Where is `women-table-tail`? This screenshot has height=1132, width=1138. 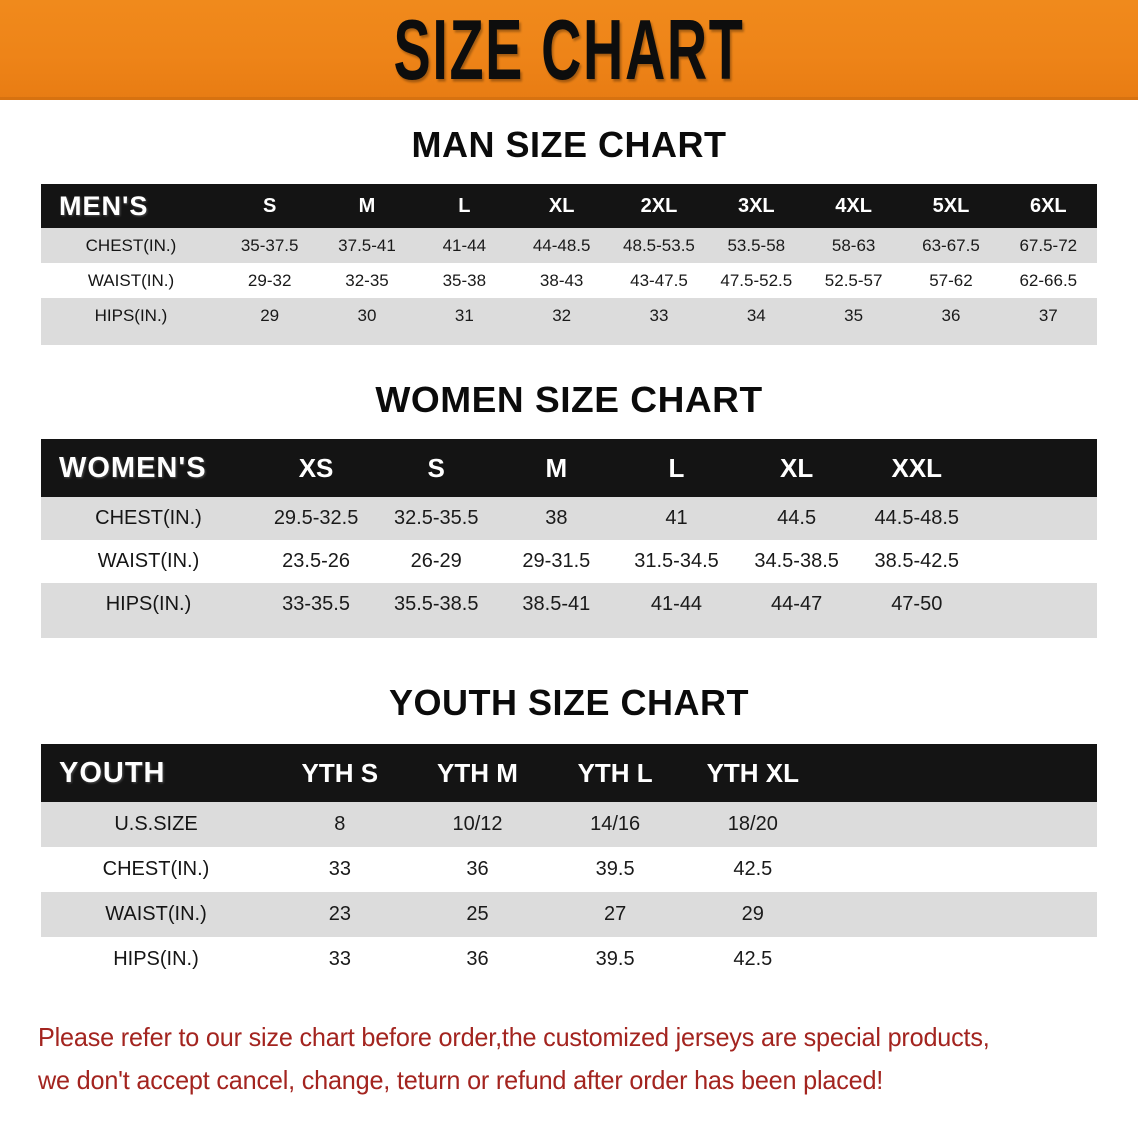 women-table-tail is located at coordinates (569, 632).